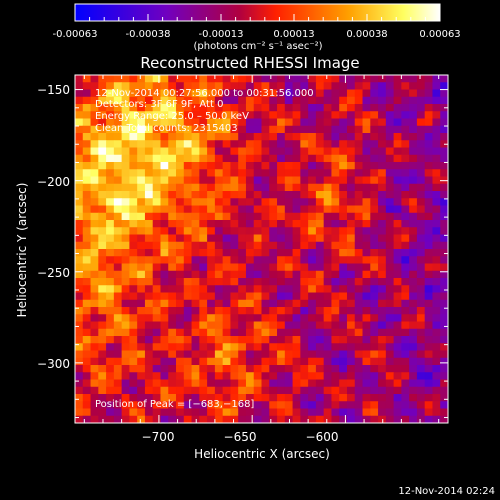  I want to click on footer-timestamp: 12-Nov-2014 02:24, so click(446, 491).